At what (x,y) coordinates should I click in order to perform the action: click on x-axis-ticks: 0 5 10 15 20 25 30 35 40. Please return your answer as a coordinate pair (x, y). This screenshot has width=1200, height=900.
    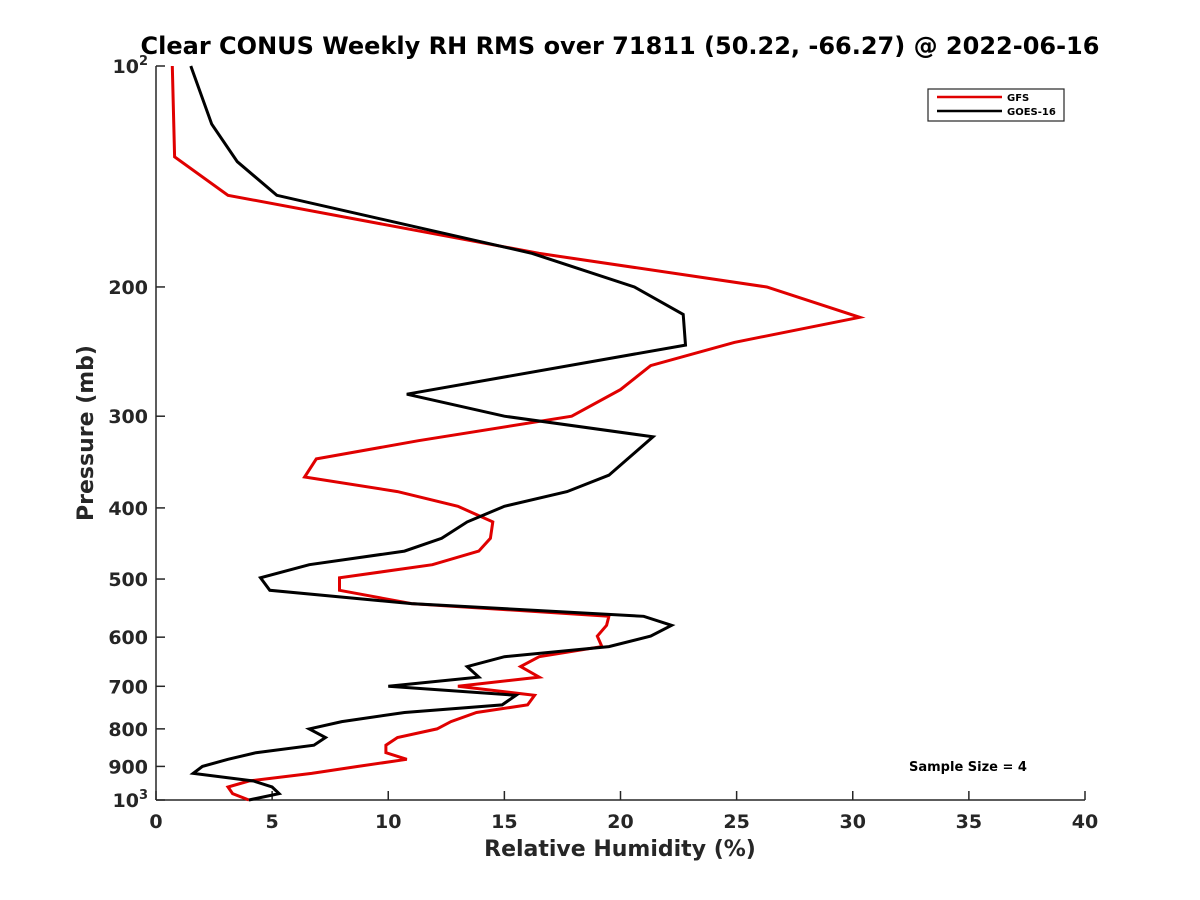
    Looking at the image, I should click on (623, 812).